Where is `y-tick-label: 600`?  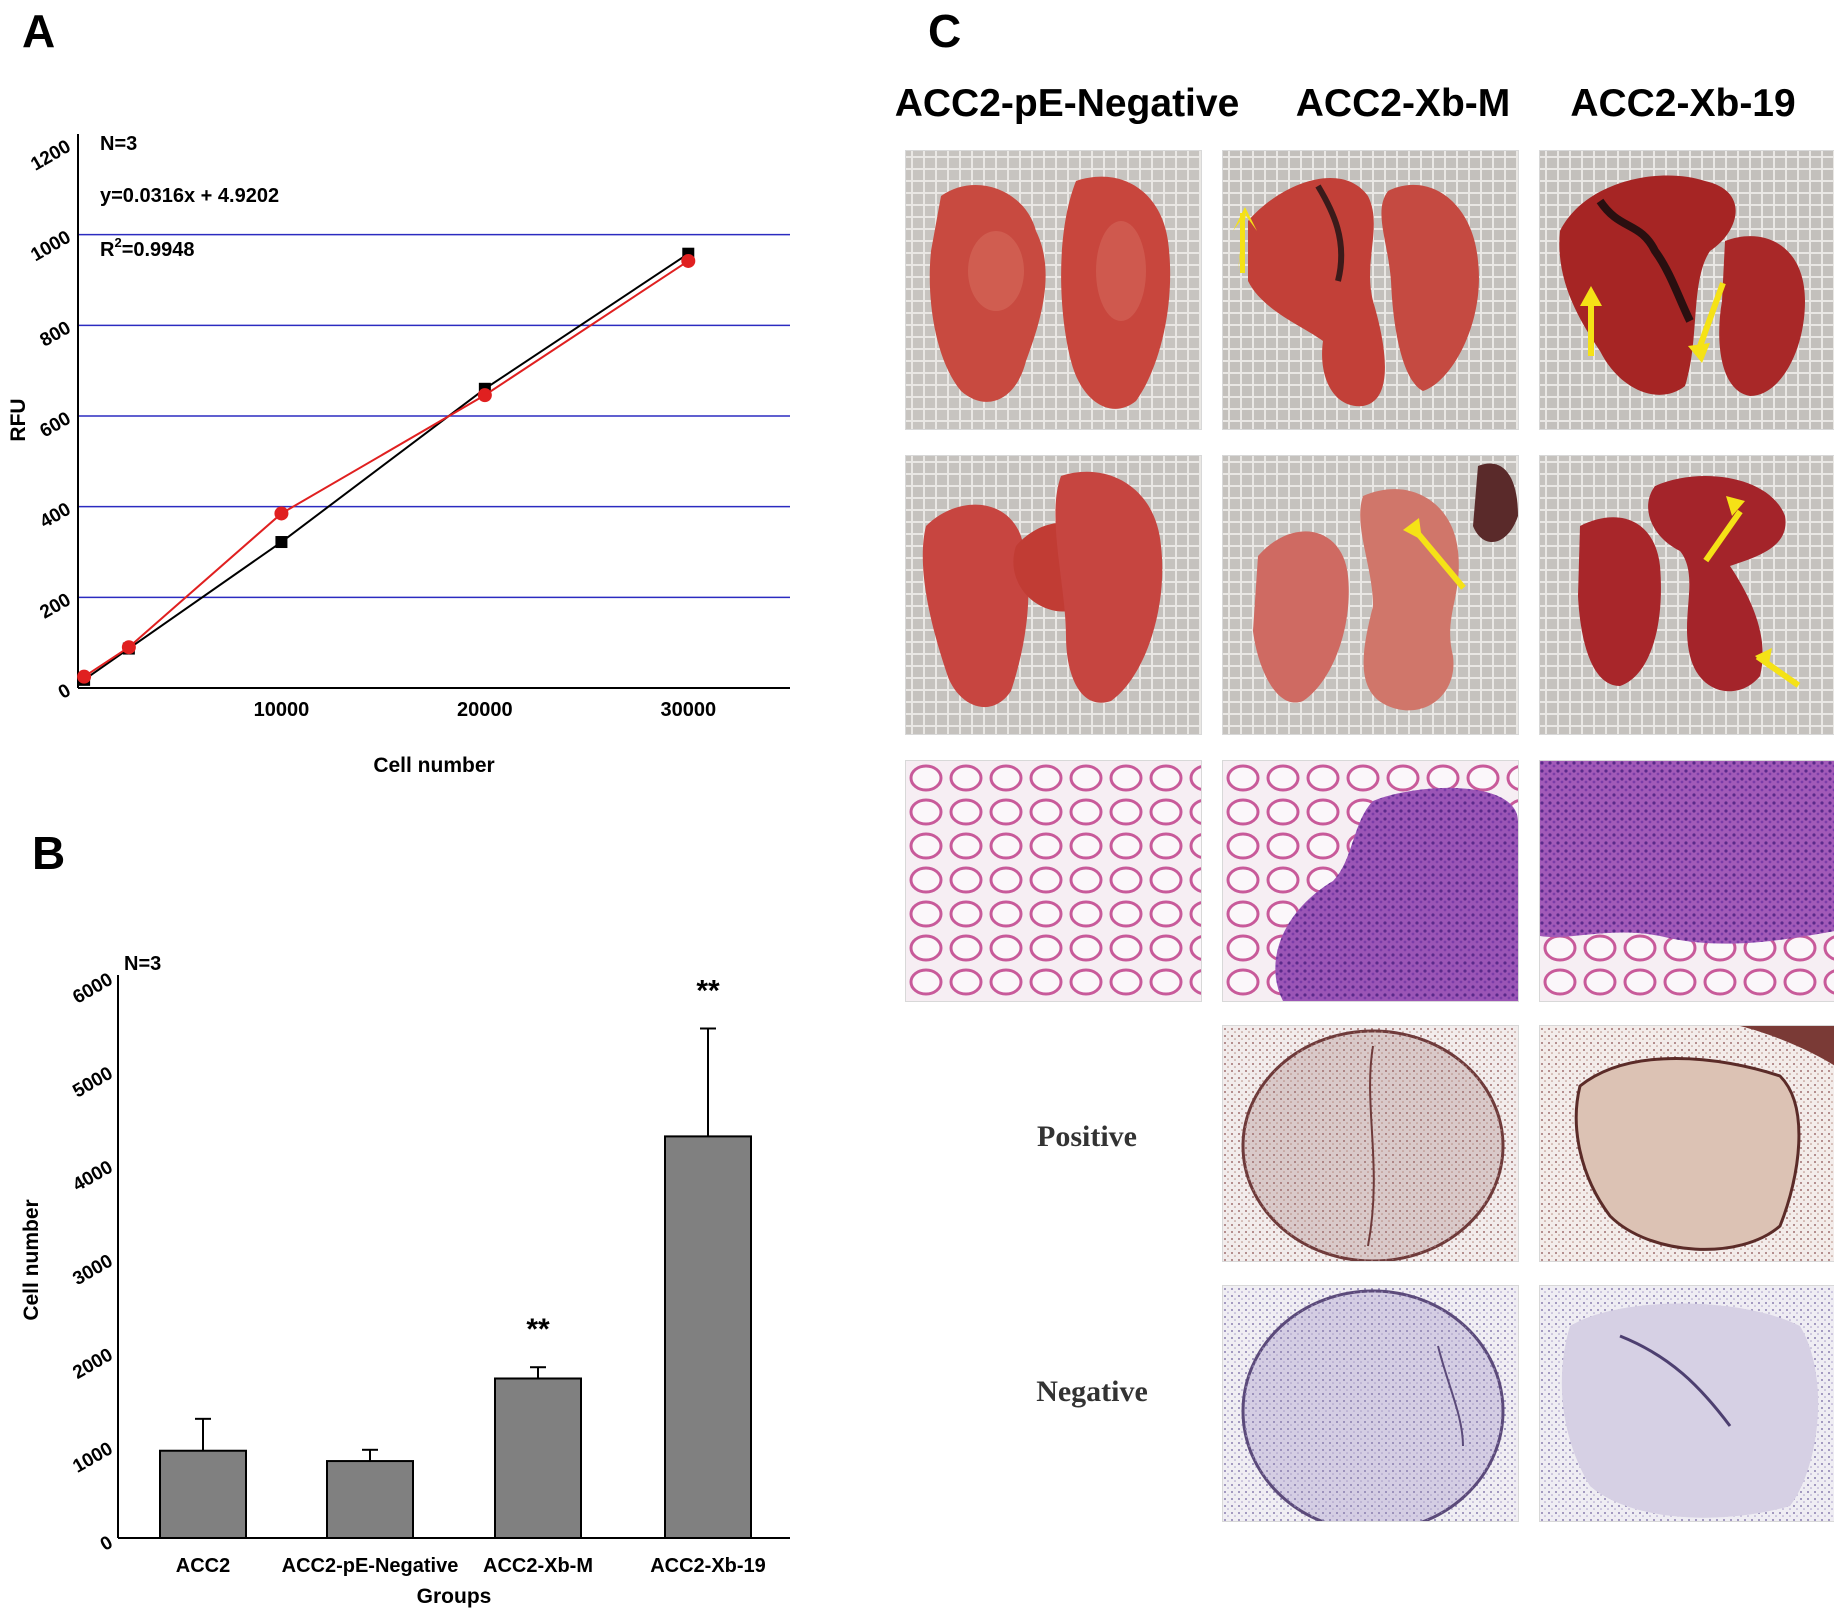
y-tick-label: 600 is located at coordinates (56, 425).